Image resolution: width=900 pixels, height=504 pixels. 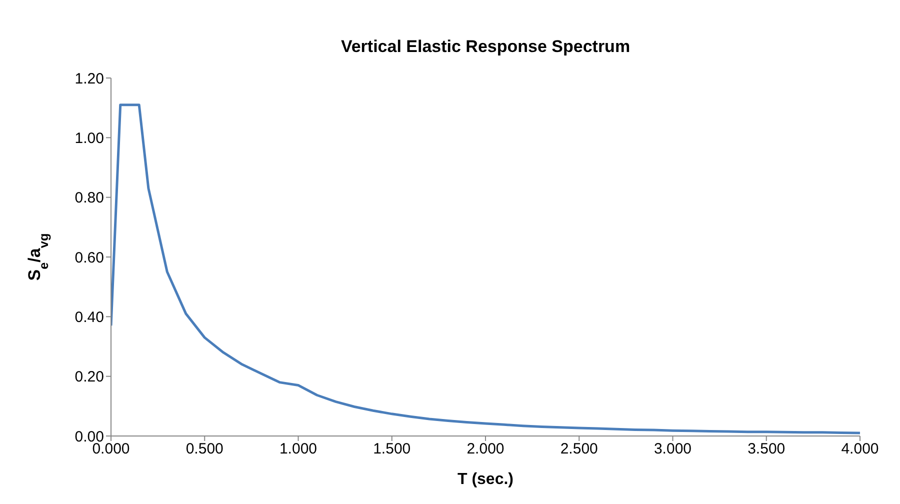 I want to click on x-tick-label: 0.000, so click(x=111, y=449).